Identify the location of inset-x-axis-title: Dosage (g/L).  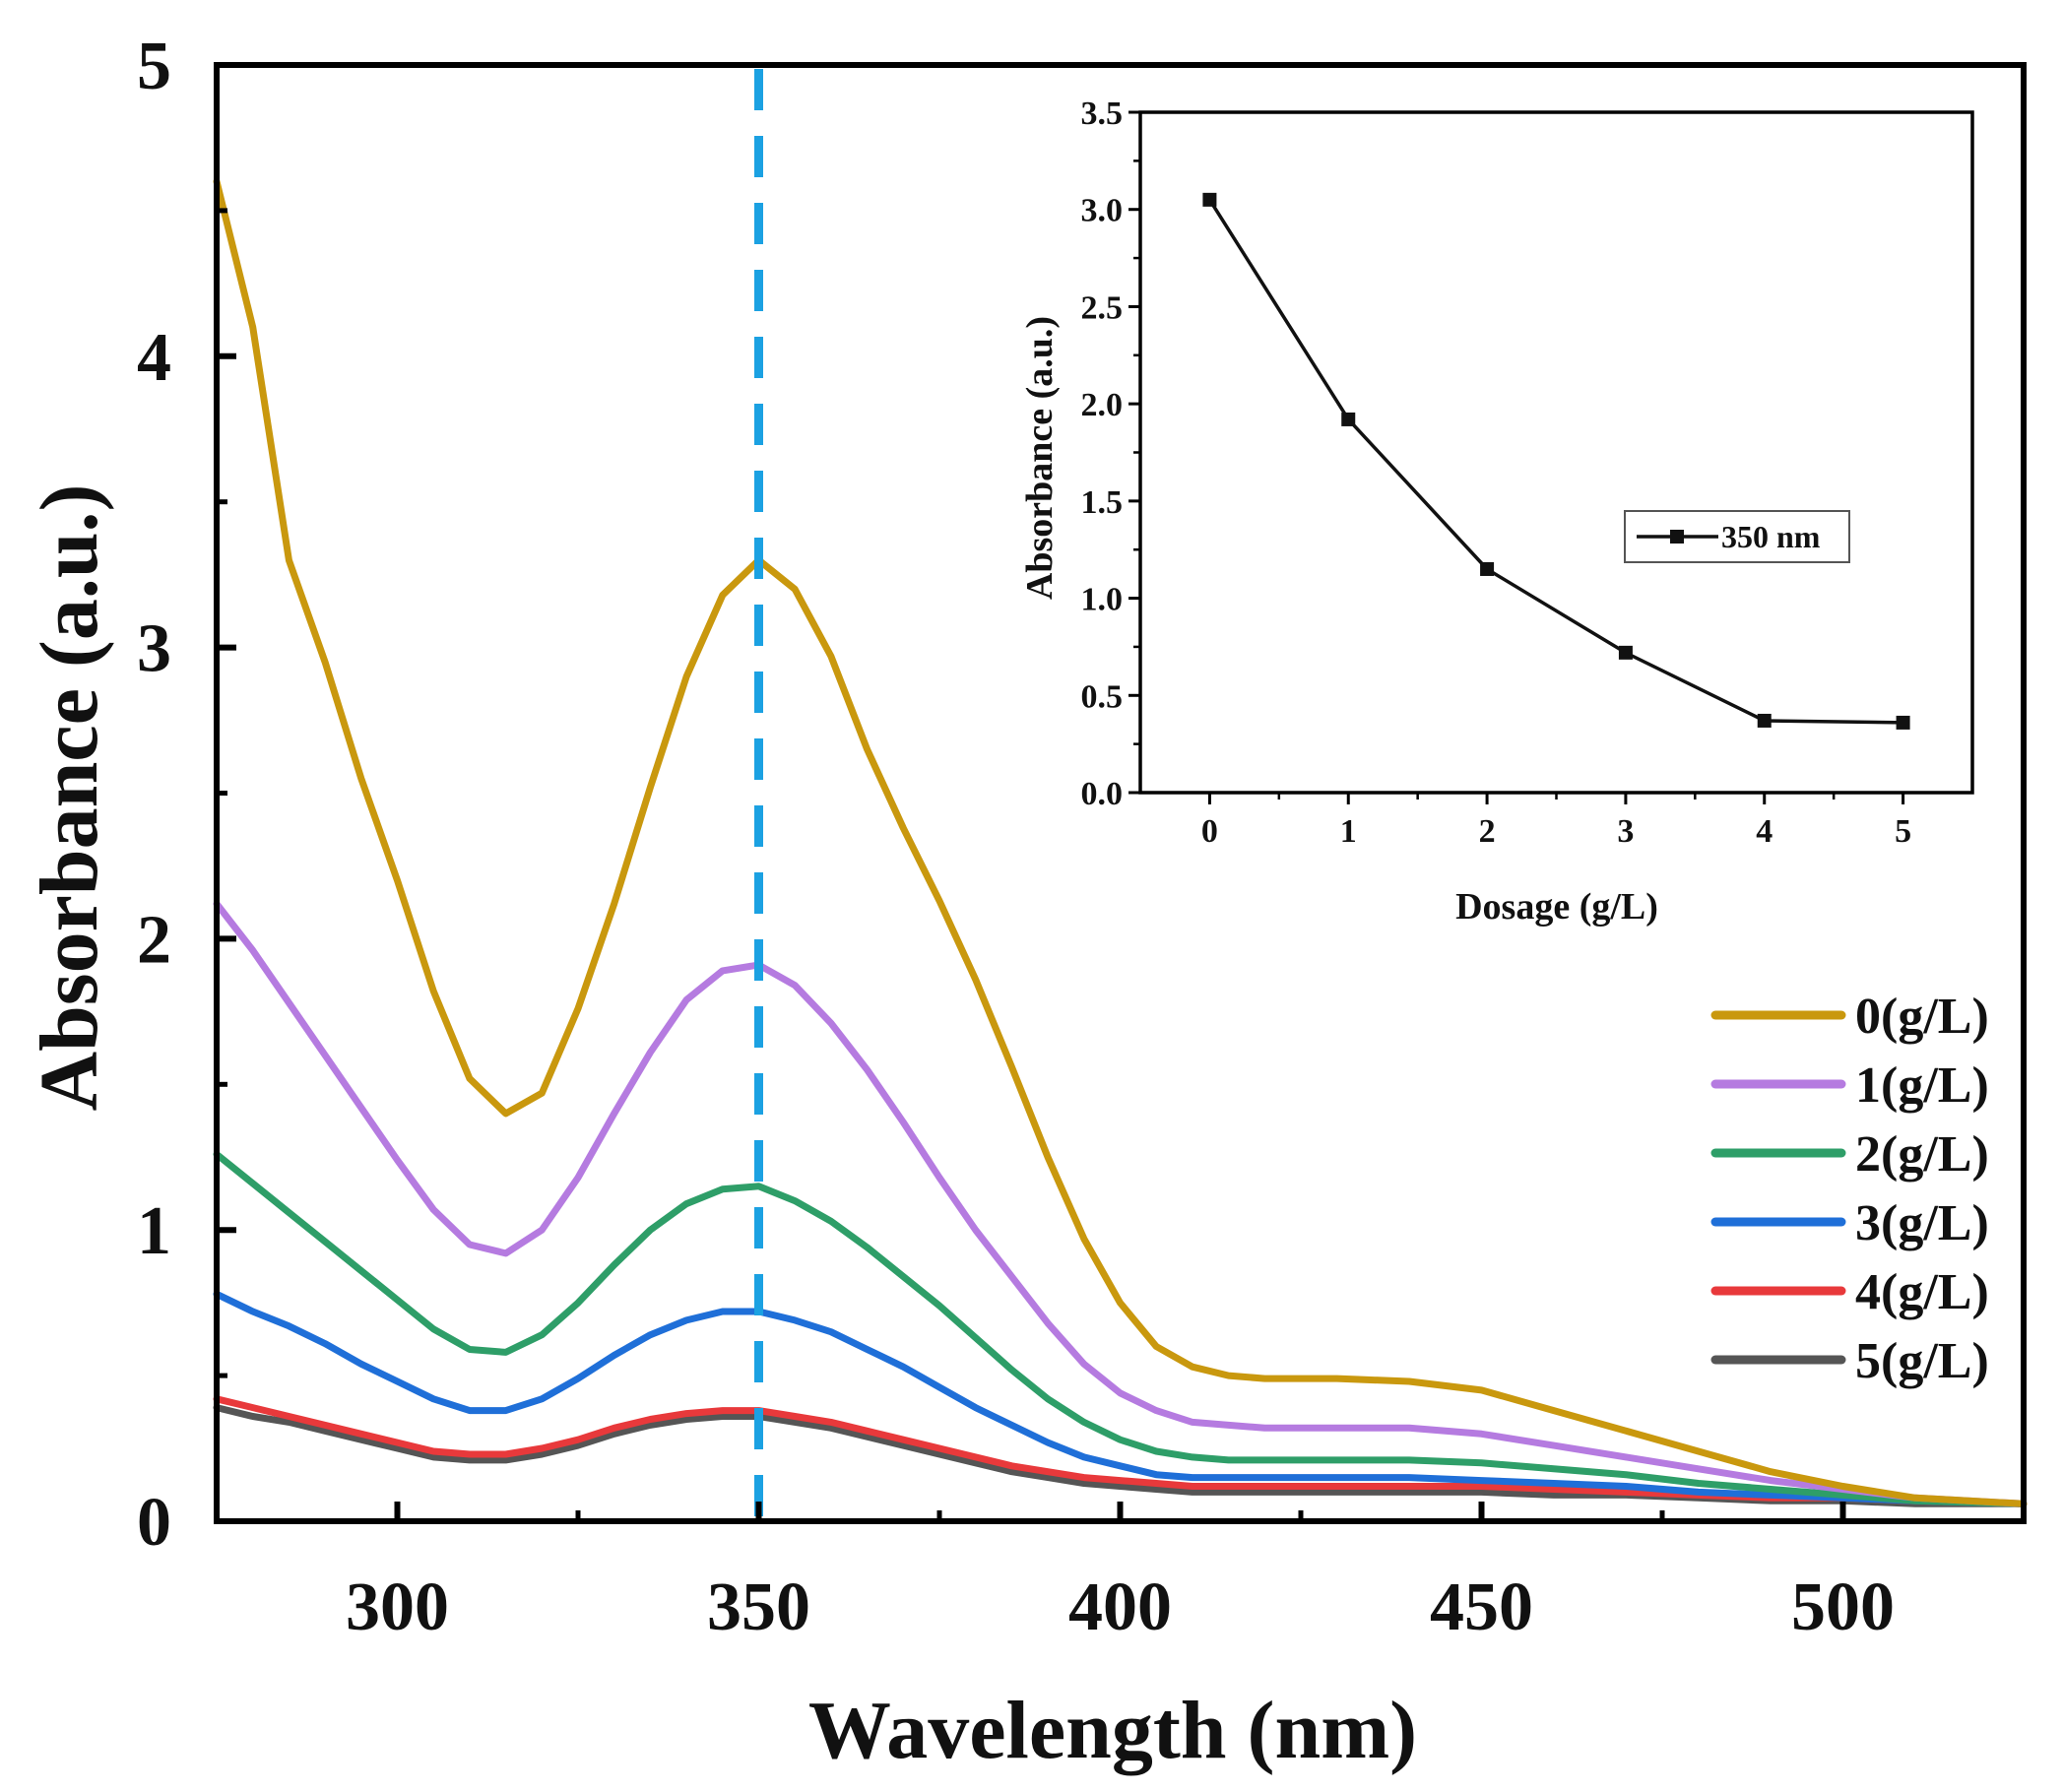
(1556, 907).